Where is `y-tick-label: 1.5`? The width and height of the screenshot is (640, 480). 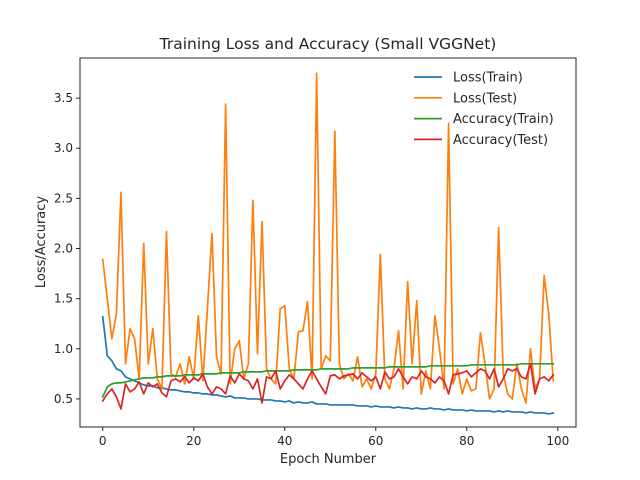 y-tick-label: 1.5 is located at coordinates (63, 299).